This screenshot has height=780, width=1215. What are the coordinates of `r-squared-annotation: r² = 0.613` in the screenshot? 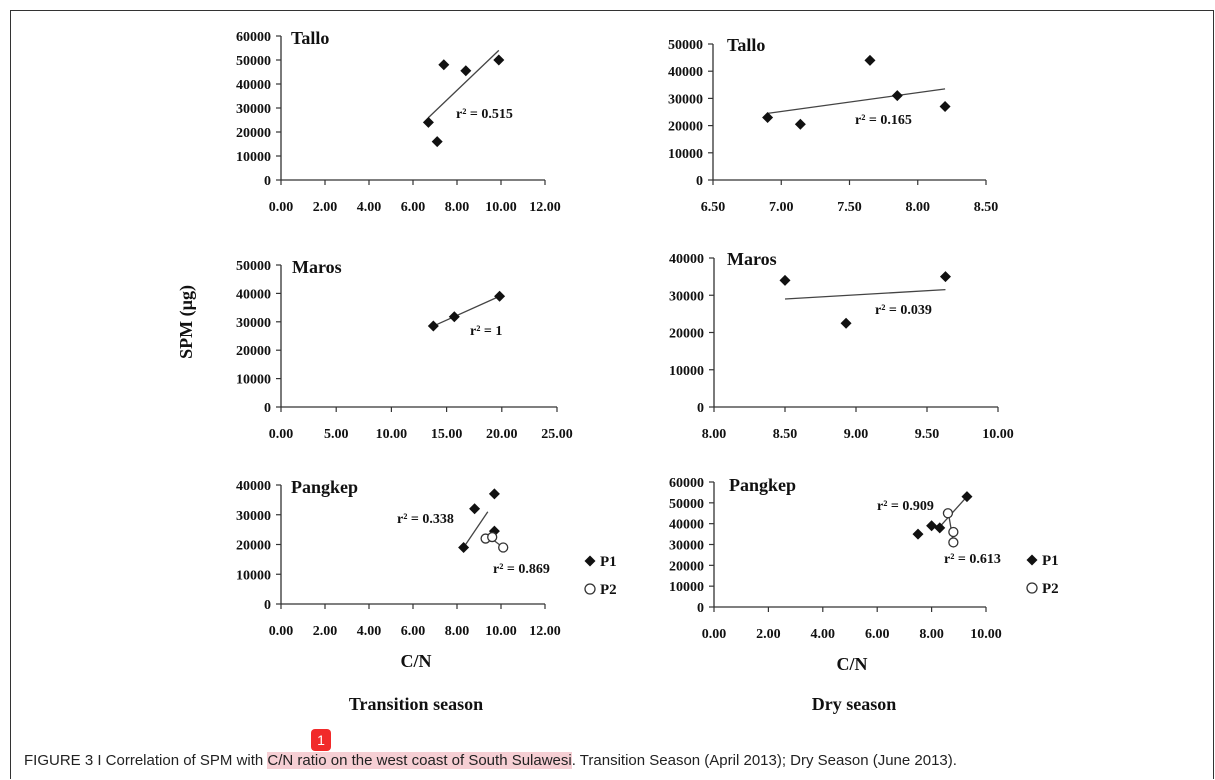 It's located at (972, 559).